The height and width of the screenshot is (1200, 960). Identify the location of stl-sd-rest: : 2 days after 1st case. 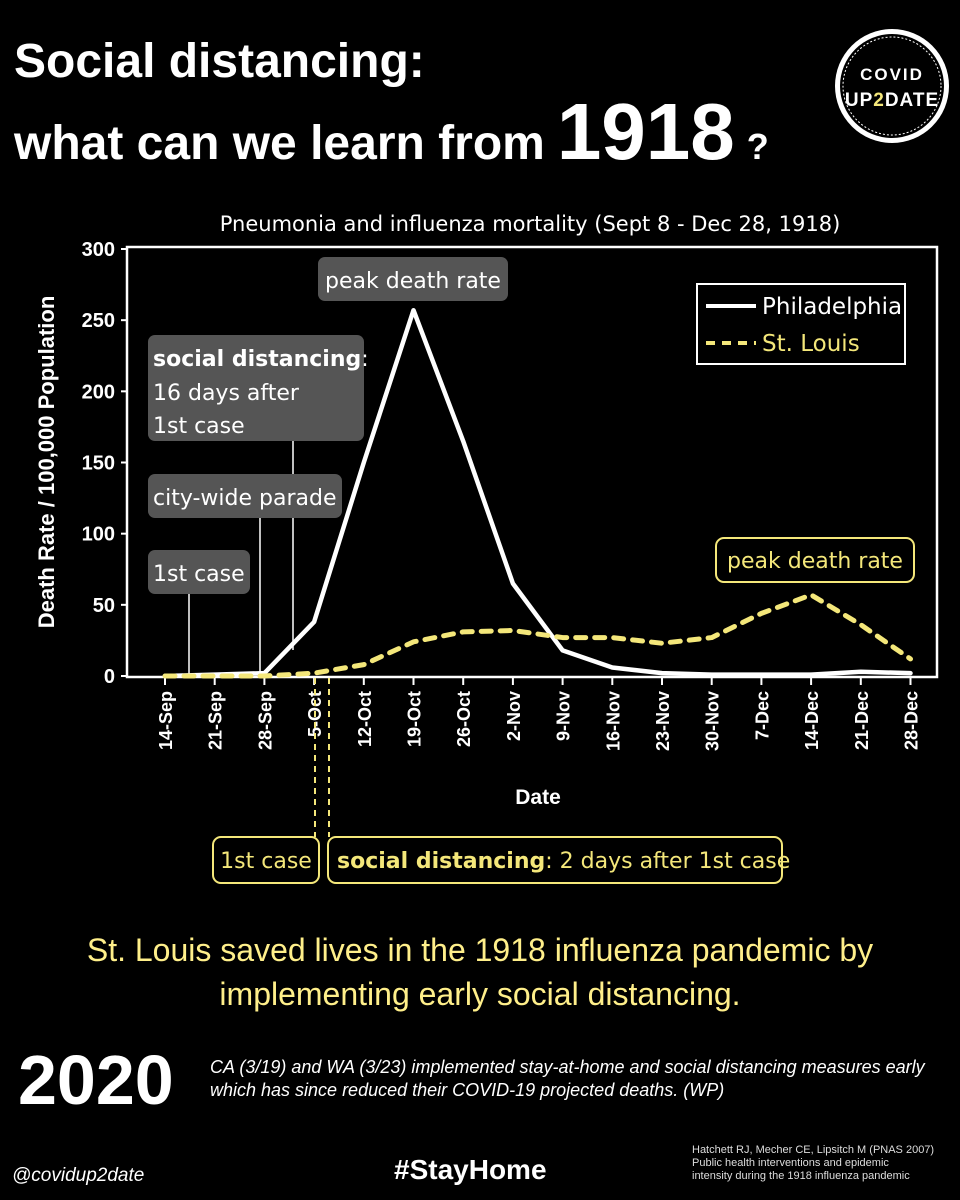
(667, 861).